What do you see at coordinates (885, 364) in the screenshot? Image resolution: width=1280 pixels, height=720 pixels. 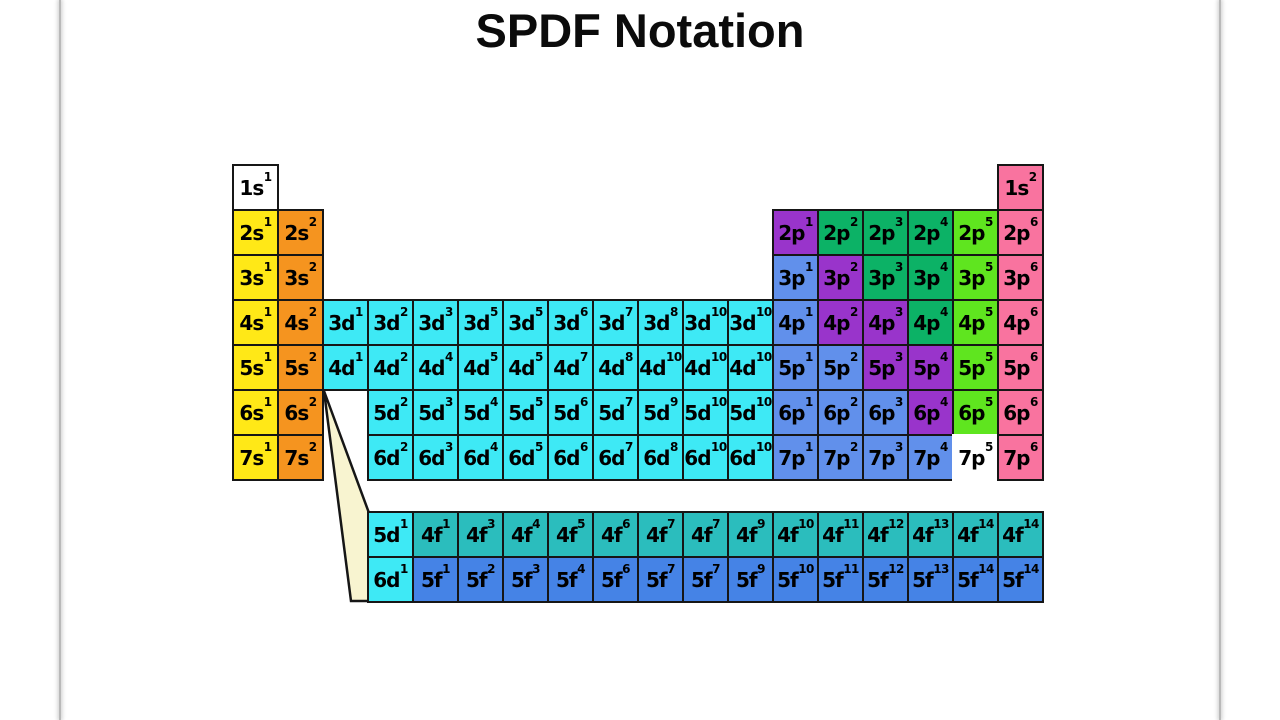 I see `orbital-label: 5p3` at bounding box center [885, 364].